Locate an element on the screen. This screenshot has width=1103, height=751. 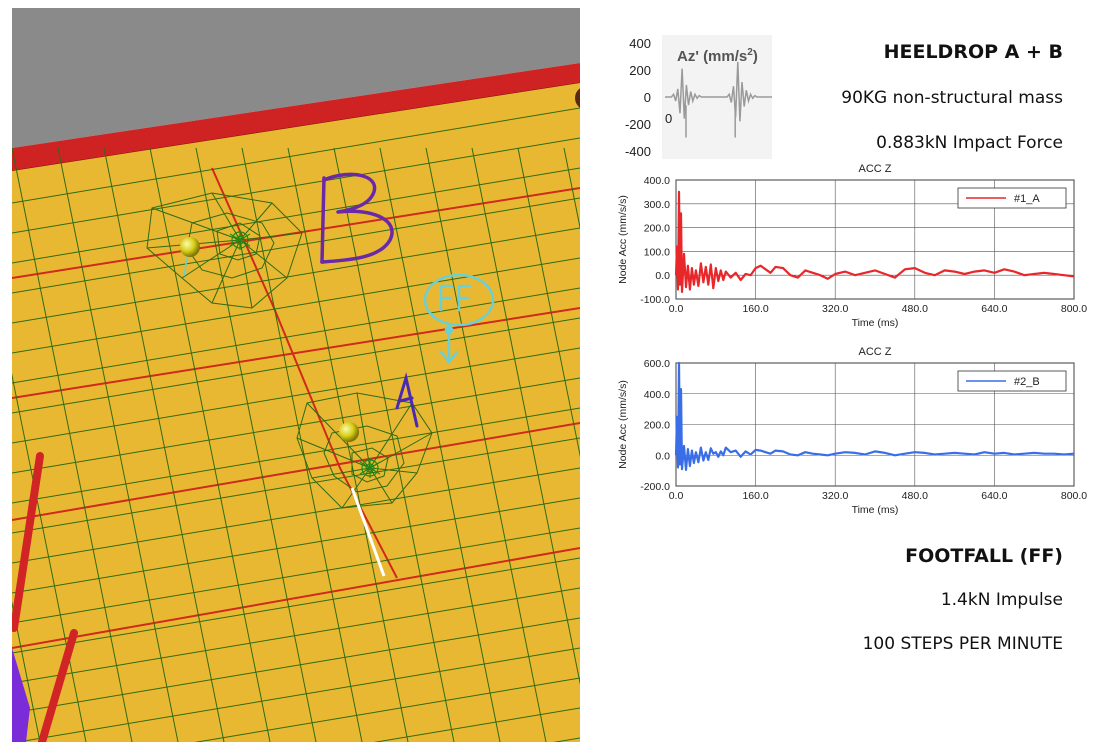
point-marker-b is located at coordinates (190, 247).